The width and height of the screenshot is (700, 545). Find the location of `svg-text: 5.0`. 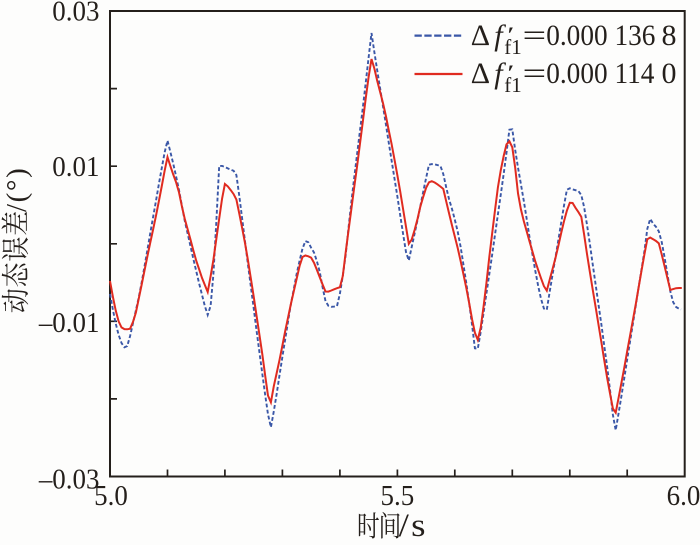

svg-text: 5.0 is located at coordinates (111, 496).